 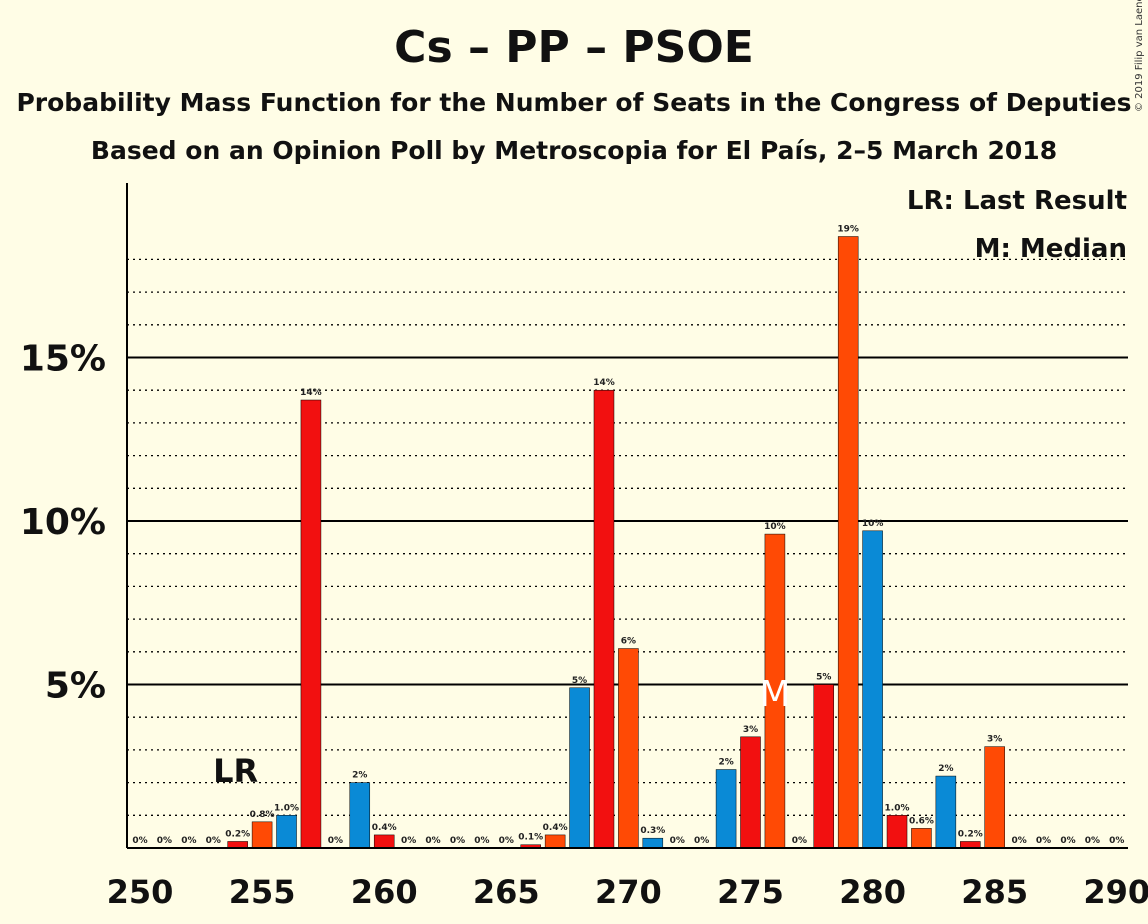 What do you see at coordinates (652, 831) in the screenshot?
I see `bar-value-label: 0.3%` at bounding box center [652, 831].